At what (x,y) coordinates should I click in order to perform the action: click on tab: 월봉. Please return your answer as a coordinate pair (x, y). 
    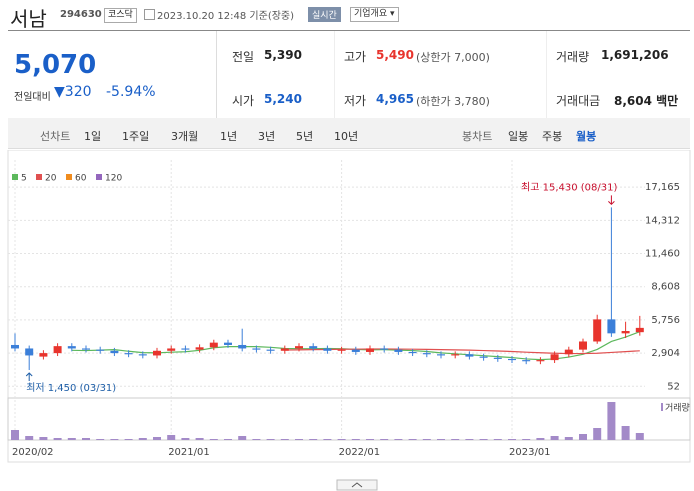
    Looking at the image, I should click on (586, 136).